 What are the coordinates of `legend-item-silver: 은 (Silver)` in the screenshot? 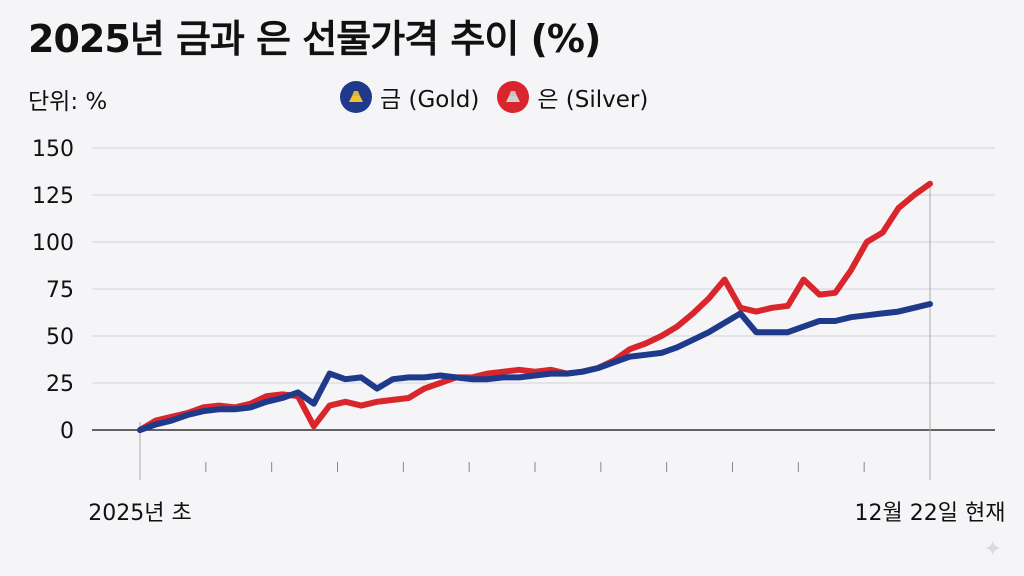 It's located at (572, 97).